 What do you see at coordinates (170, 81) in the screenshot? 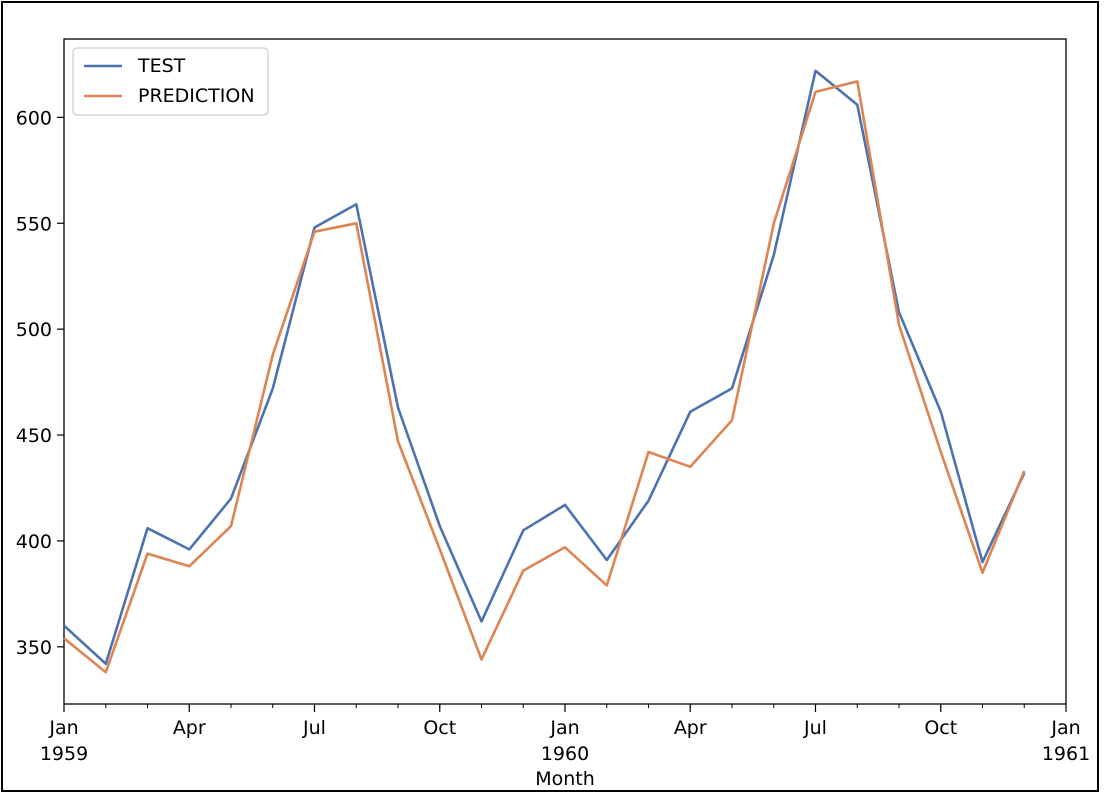
I see `legend: TEST PREDICTION` at bounding box center [170, 81].